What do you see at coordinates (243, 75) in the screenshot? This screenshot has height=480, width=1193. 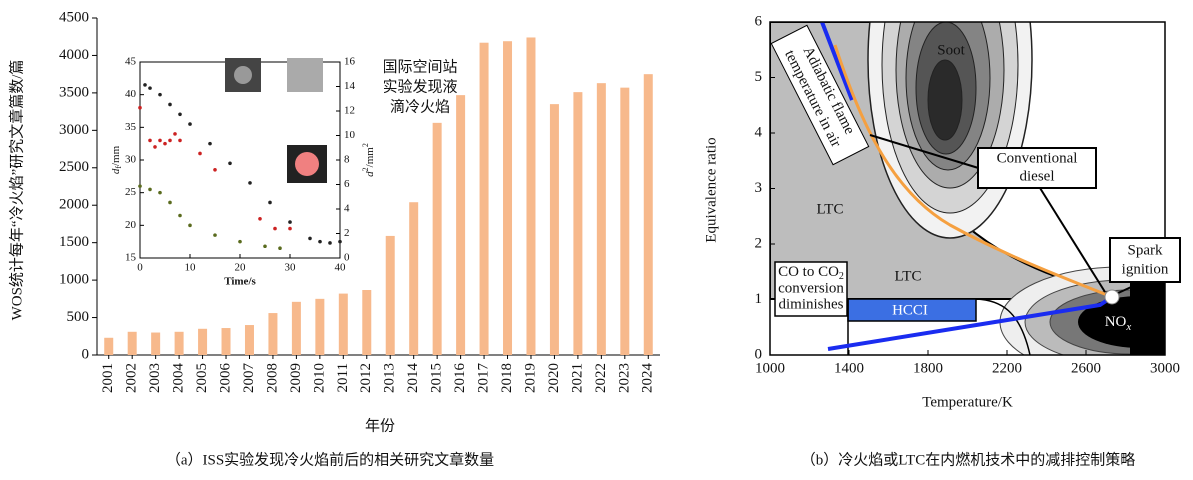 I see `thumbnail-drop` at bounding box center [243, 75].